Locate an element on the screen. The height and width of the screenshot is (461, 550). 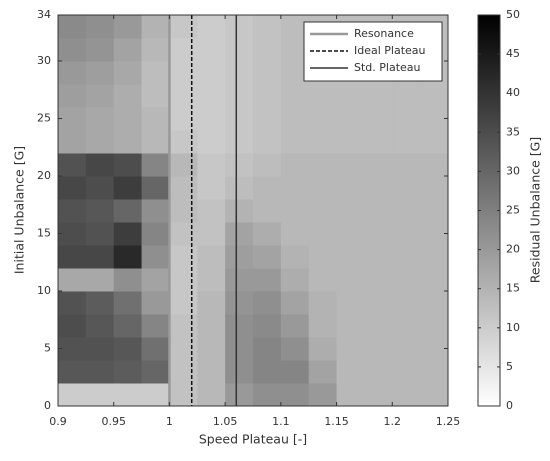
y-tick-label: 25 is located at coordinates (44, 118).